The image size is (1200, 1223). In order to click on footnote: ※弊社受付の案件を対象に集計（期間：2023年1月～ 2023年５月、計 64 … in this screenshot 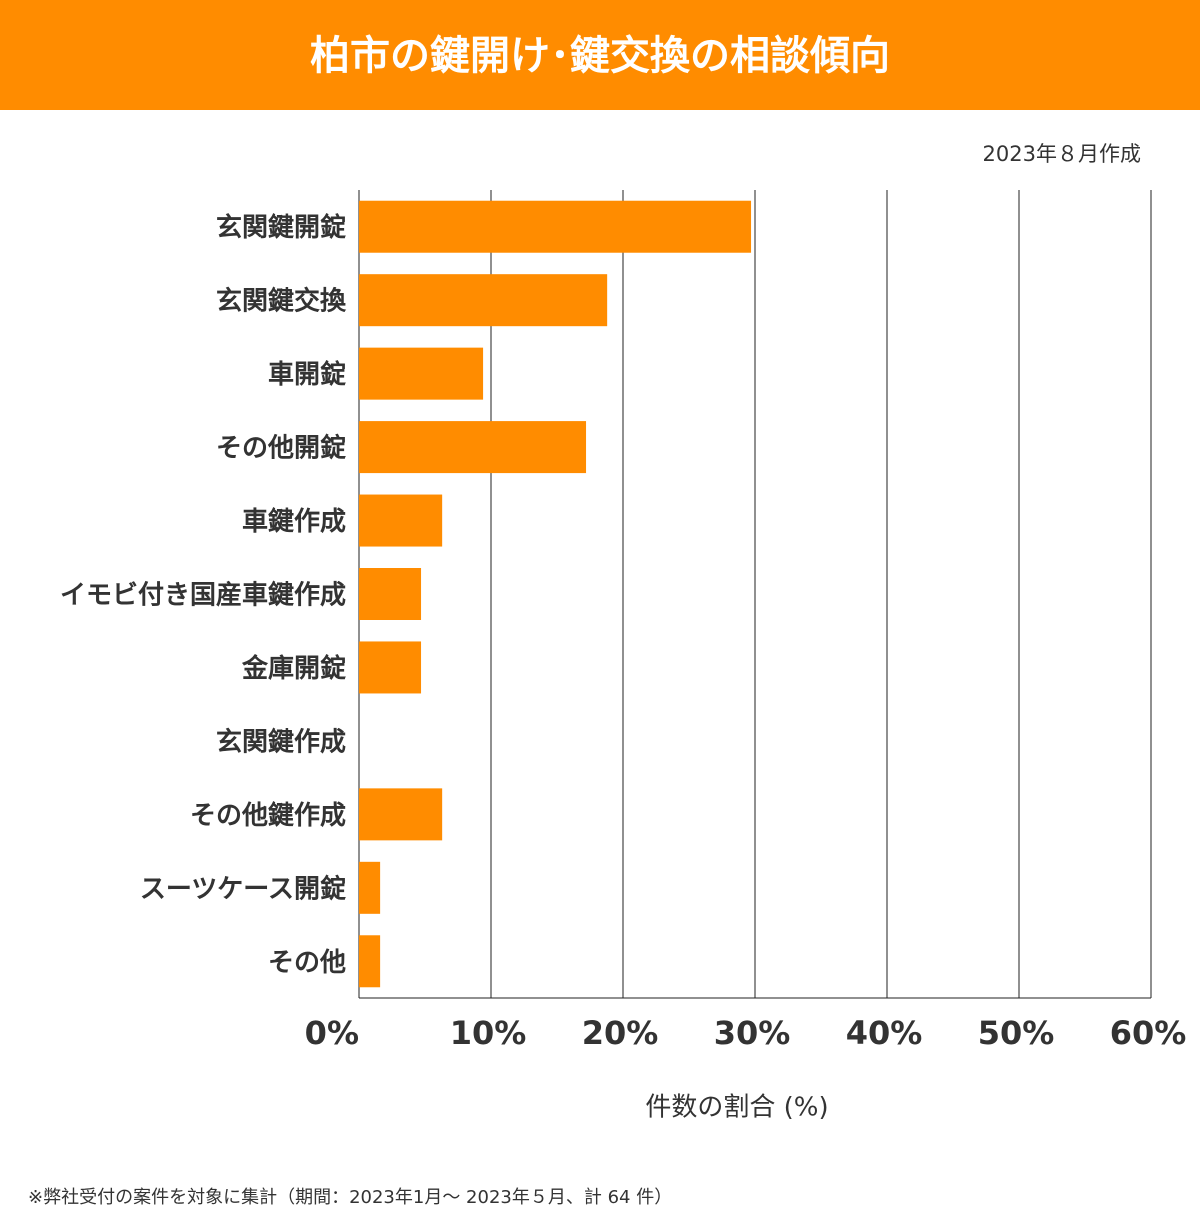, I will do `click(350, 1197)`.